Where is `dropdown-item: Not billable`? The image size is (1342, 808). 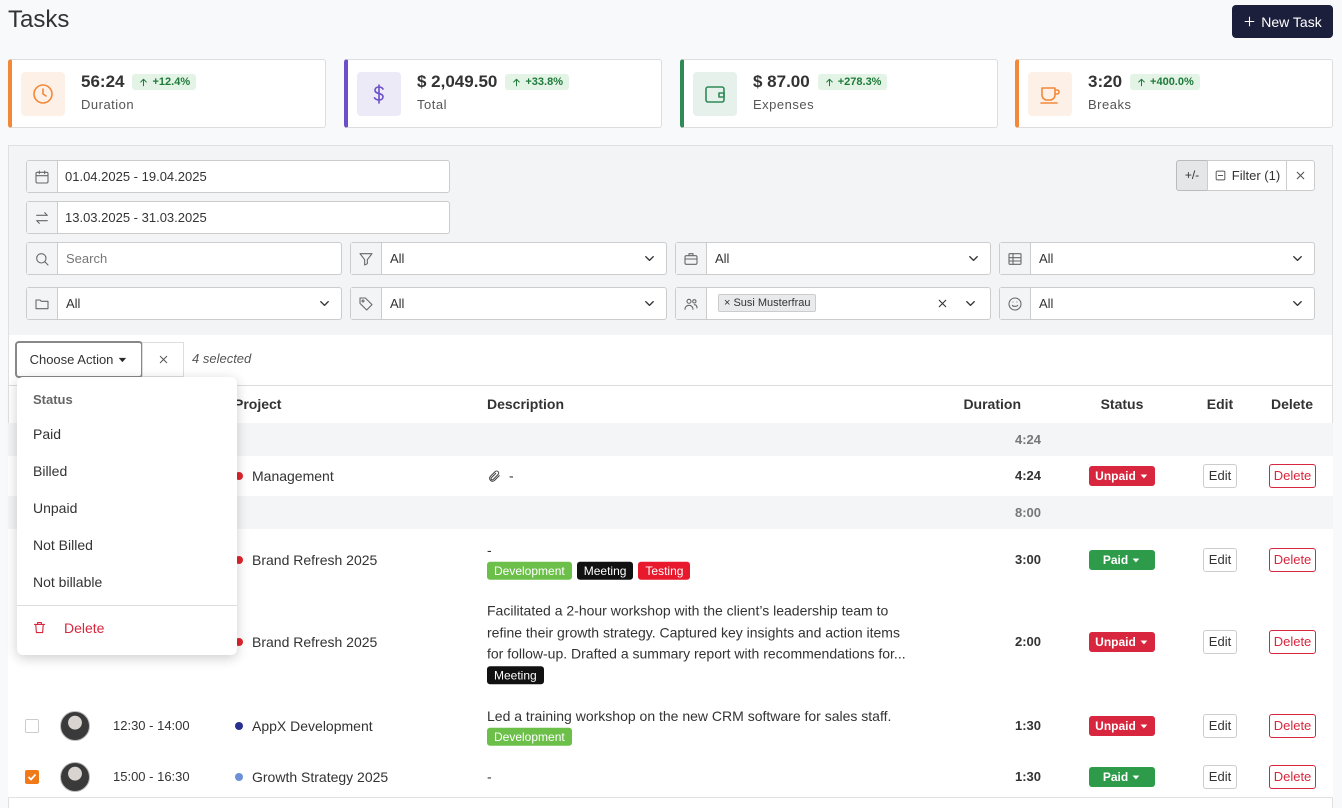 dropdown-item: Not billable is located at coordinates (68, 582).